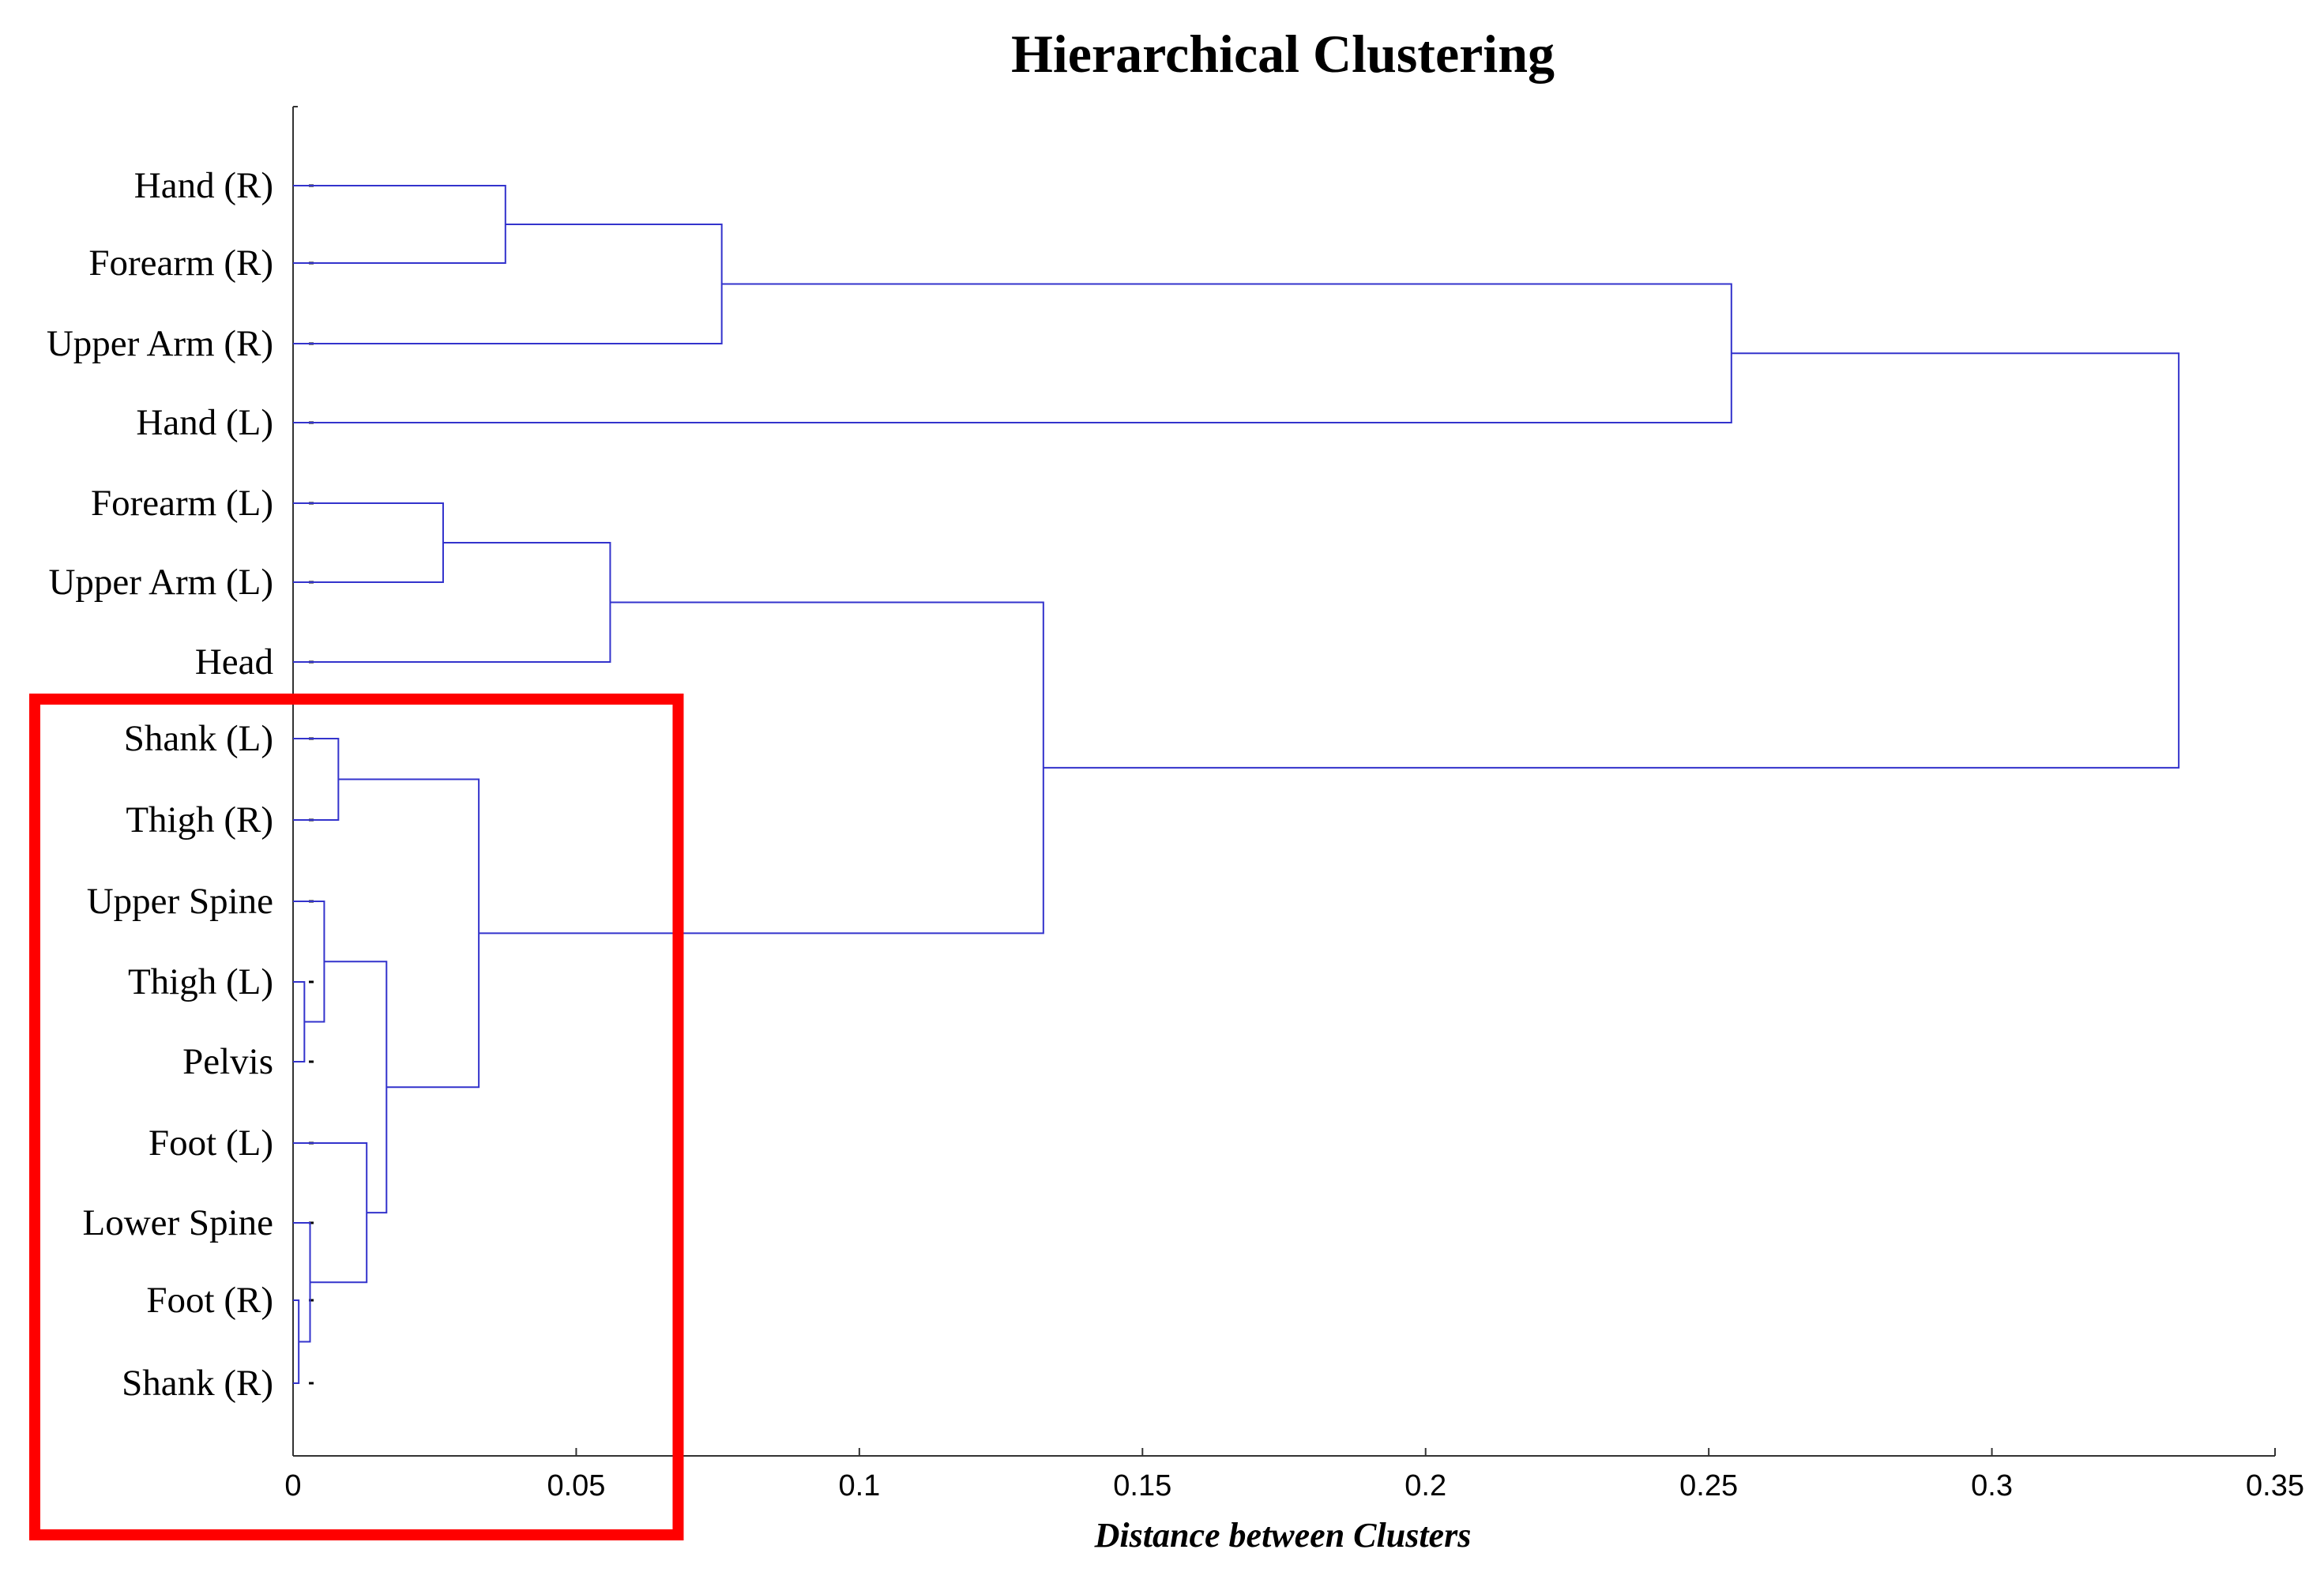 The image size is (2324, 1572). Describe the element at coordinates (198, 738) in the screenshot. I see `leaf-label: Shank (L)` at that location.